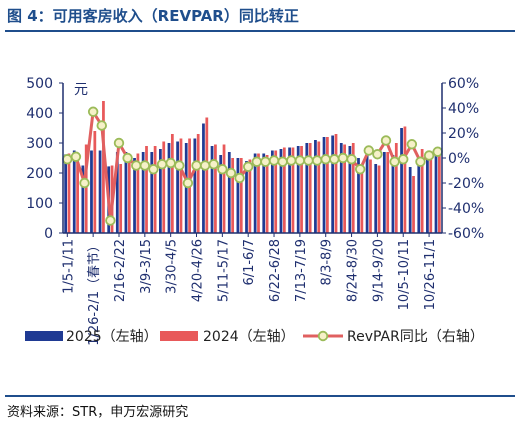  What do you see at coordinates (249, 262) in the screenshot?
I see `x-axis-tick-label: 6/1-6/7` at bounding box center [249, 262].